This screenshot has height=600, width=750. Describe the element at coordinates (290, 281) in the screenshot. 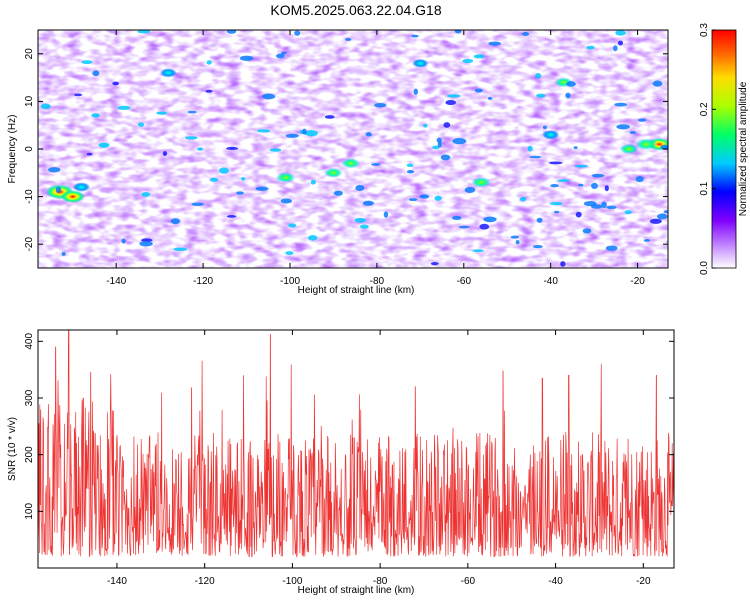

I see `heatmap-x-tick-label: -100` at that location.